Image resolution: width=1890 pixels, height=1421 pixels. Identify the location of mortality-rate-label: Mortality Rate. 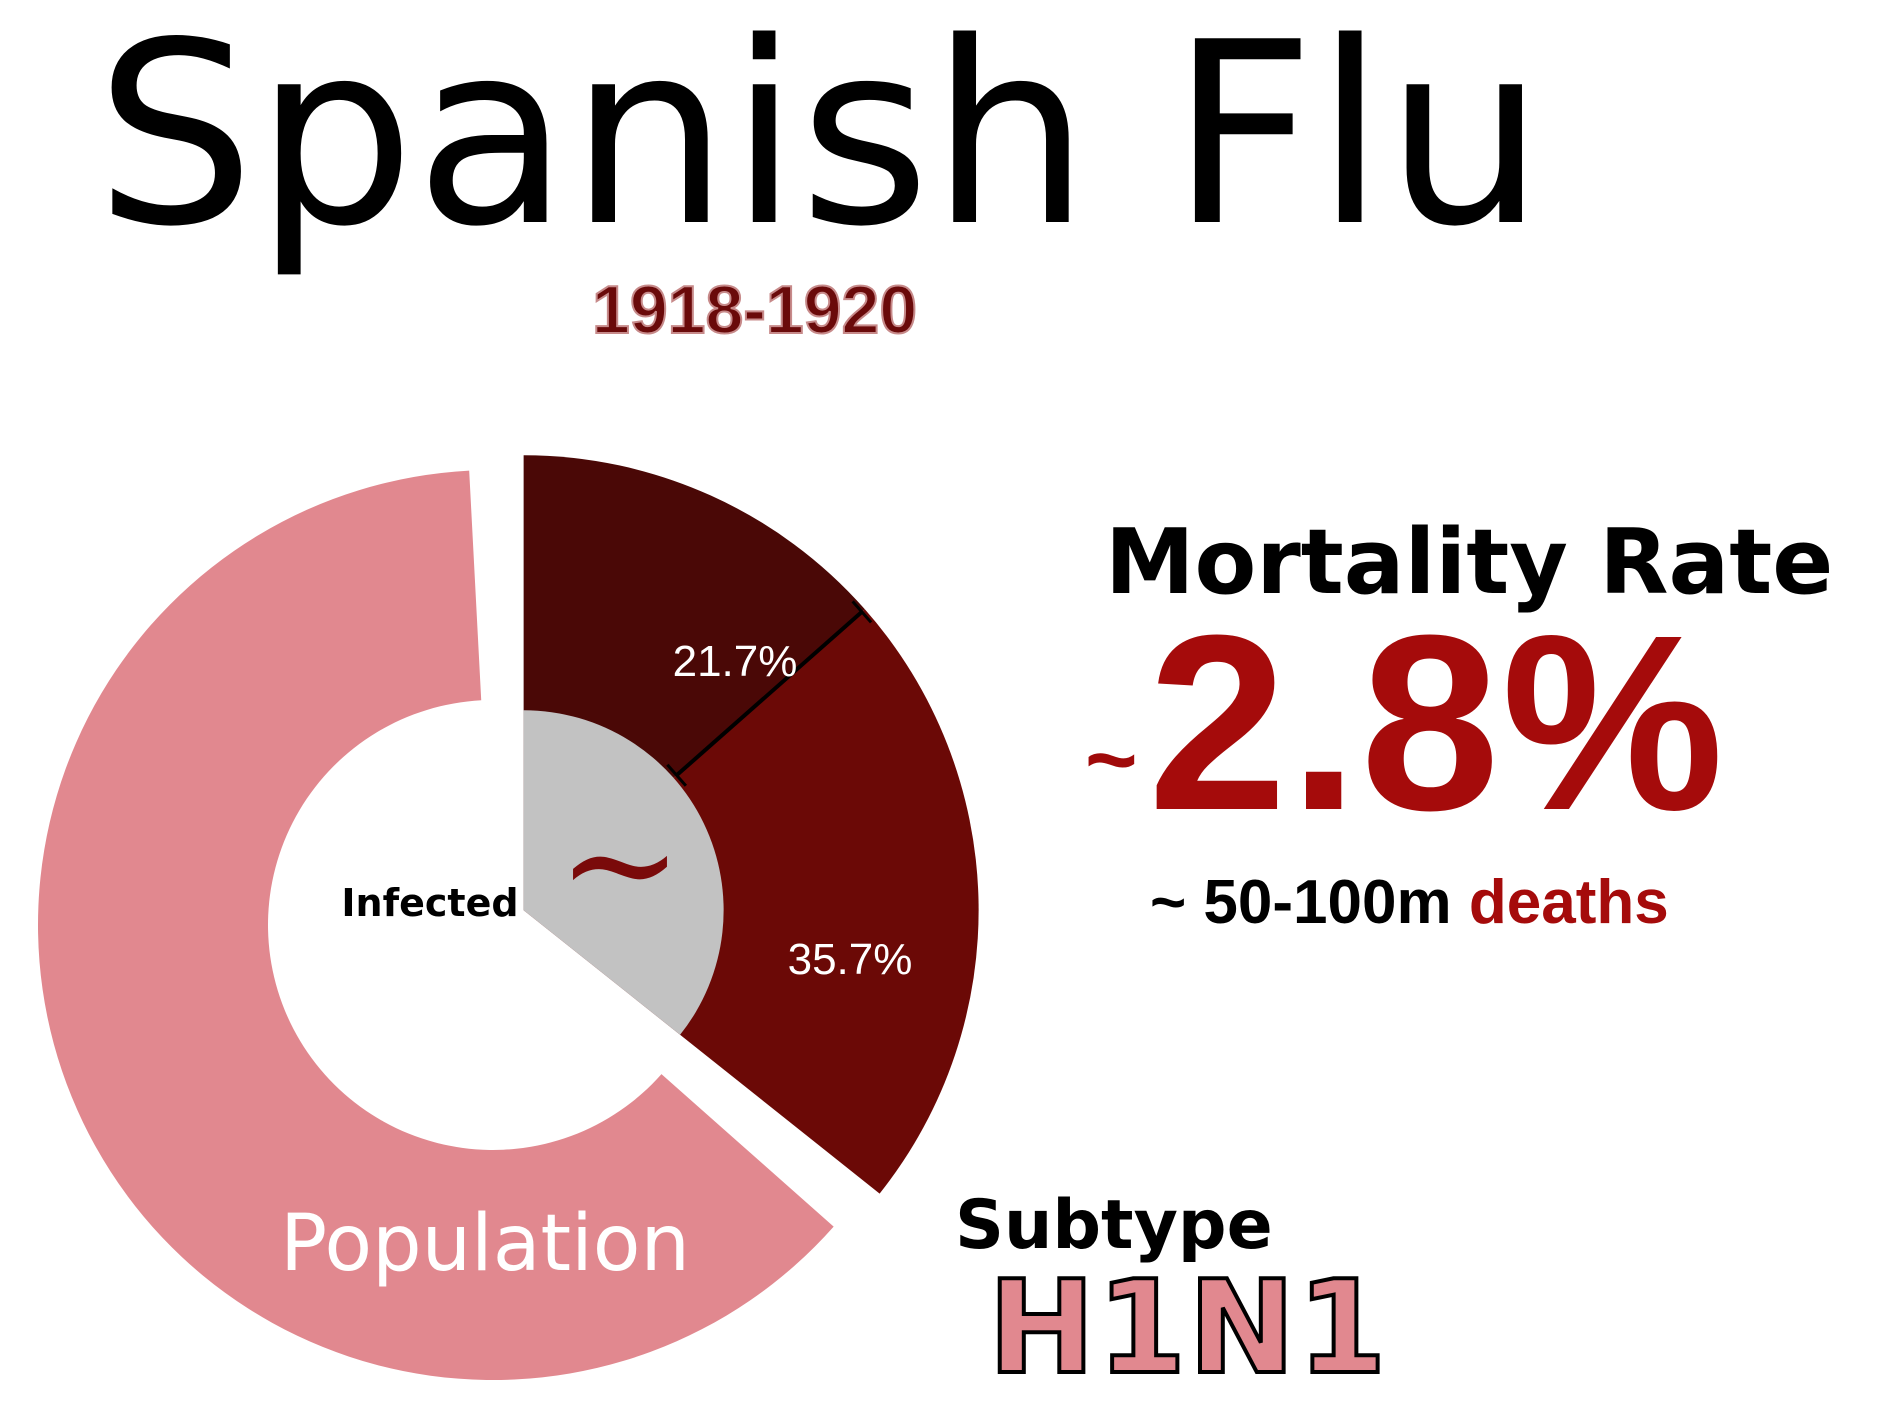
(1469, 562).